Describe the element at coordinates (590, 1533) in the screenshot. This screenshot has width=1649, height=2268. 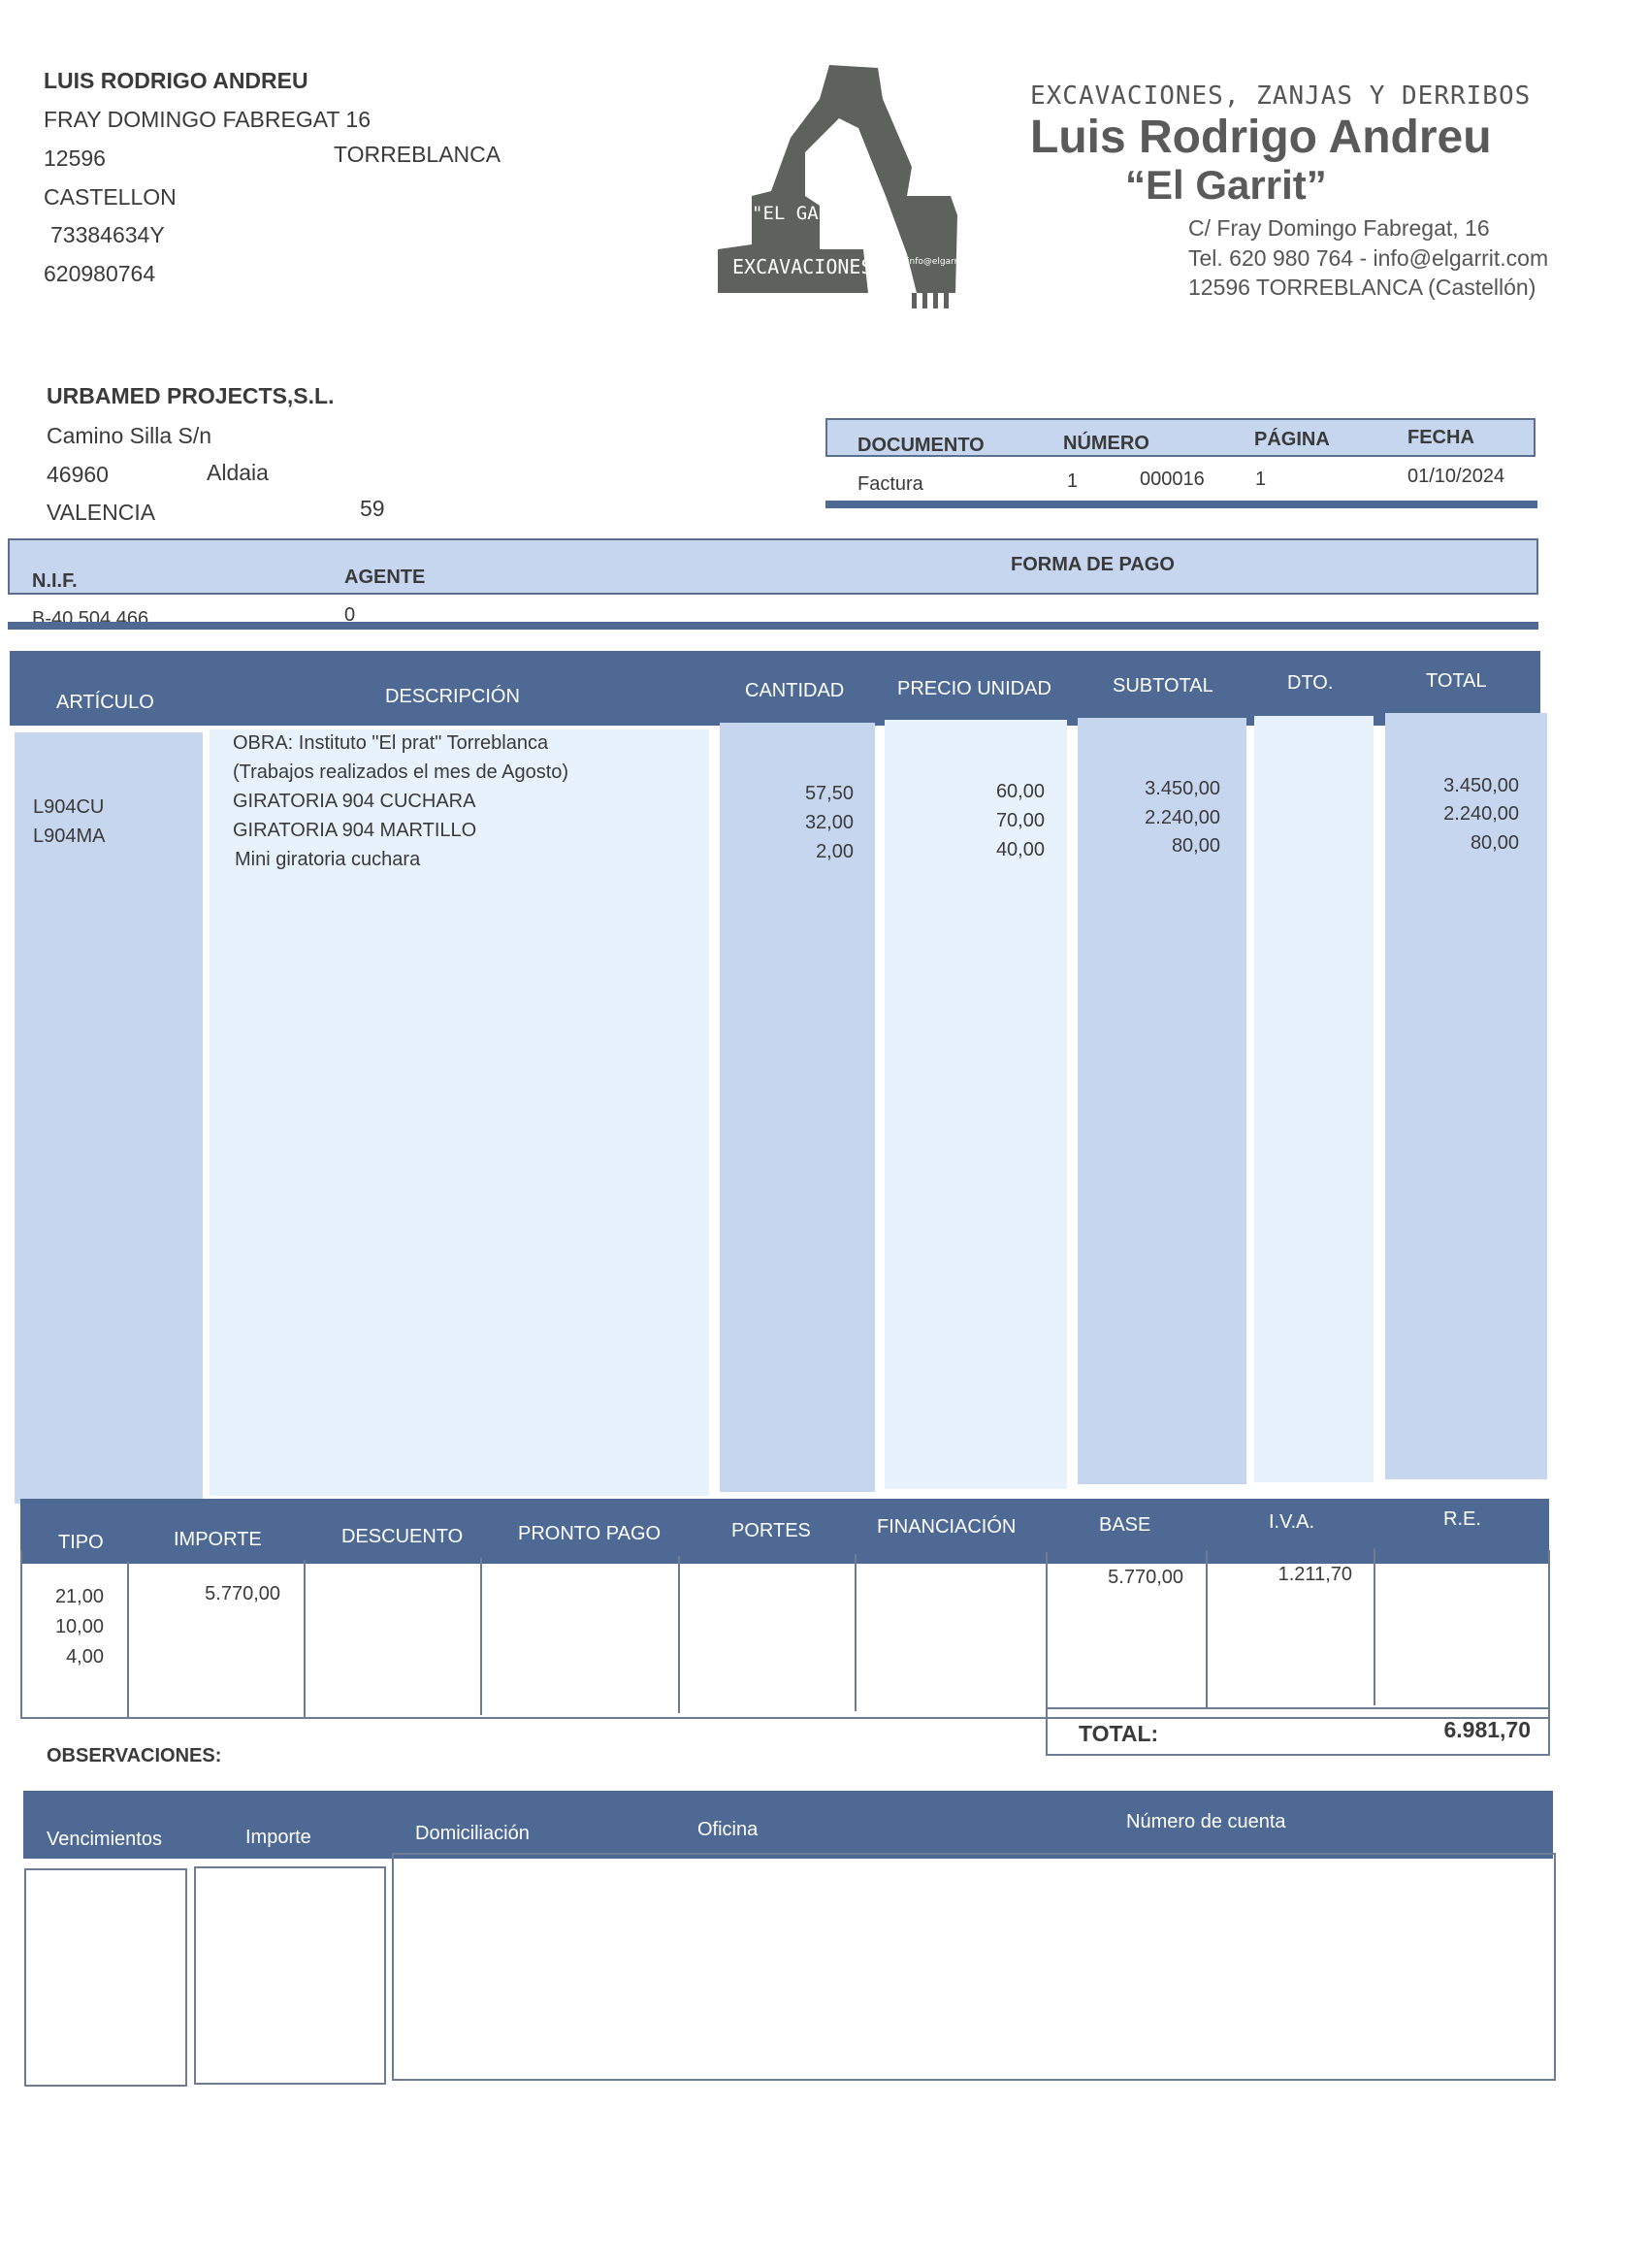
I see `taxes-header-early-payment: PRONTO PAGO` at that location.